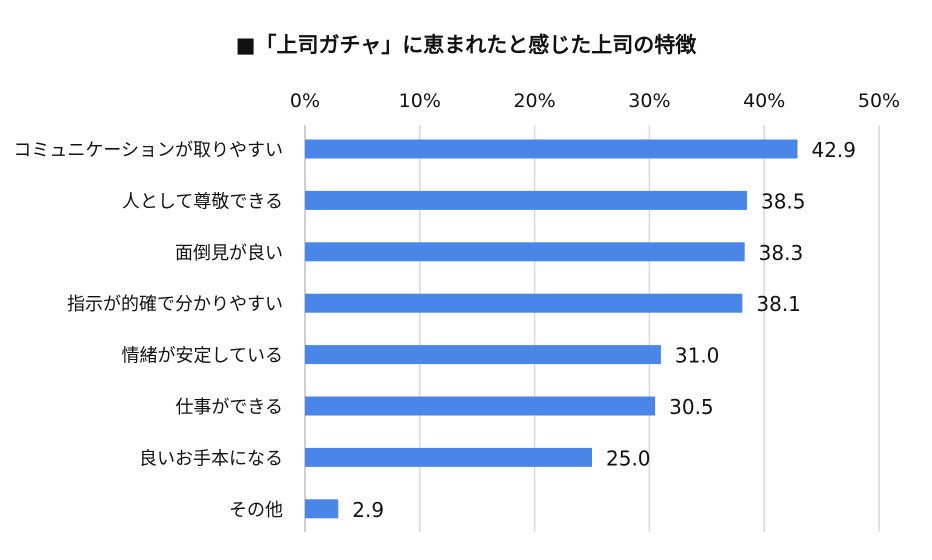 The image size is (932, 560). Describe the element at coordinates (202, 356) in the screenshot. I see `category-label: 情緒が安定している` at that location.